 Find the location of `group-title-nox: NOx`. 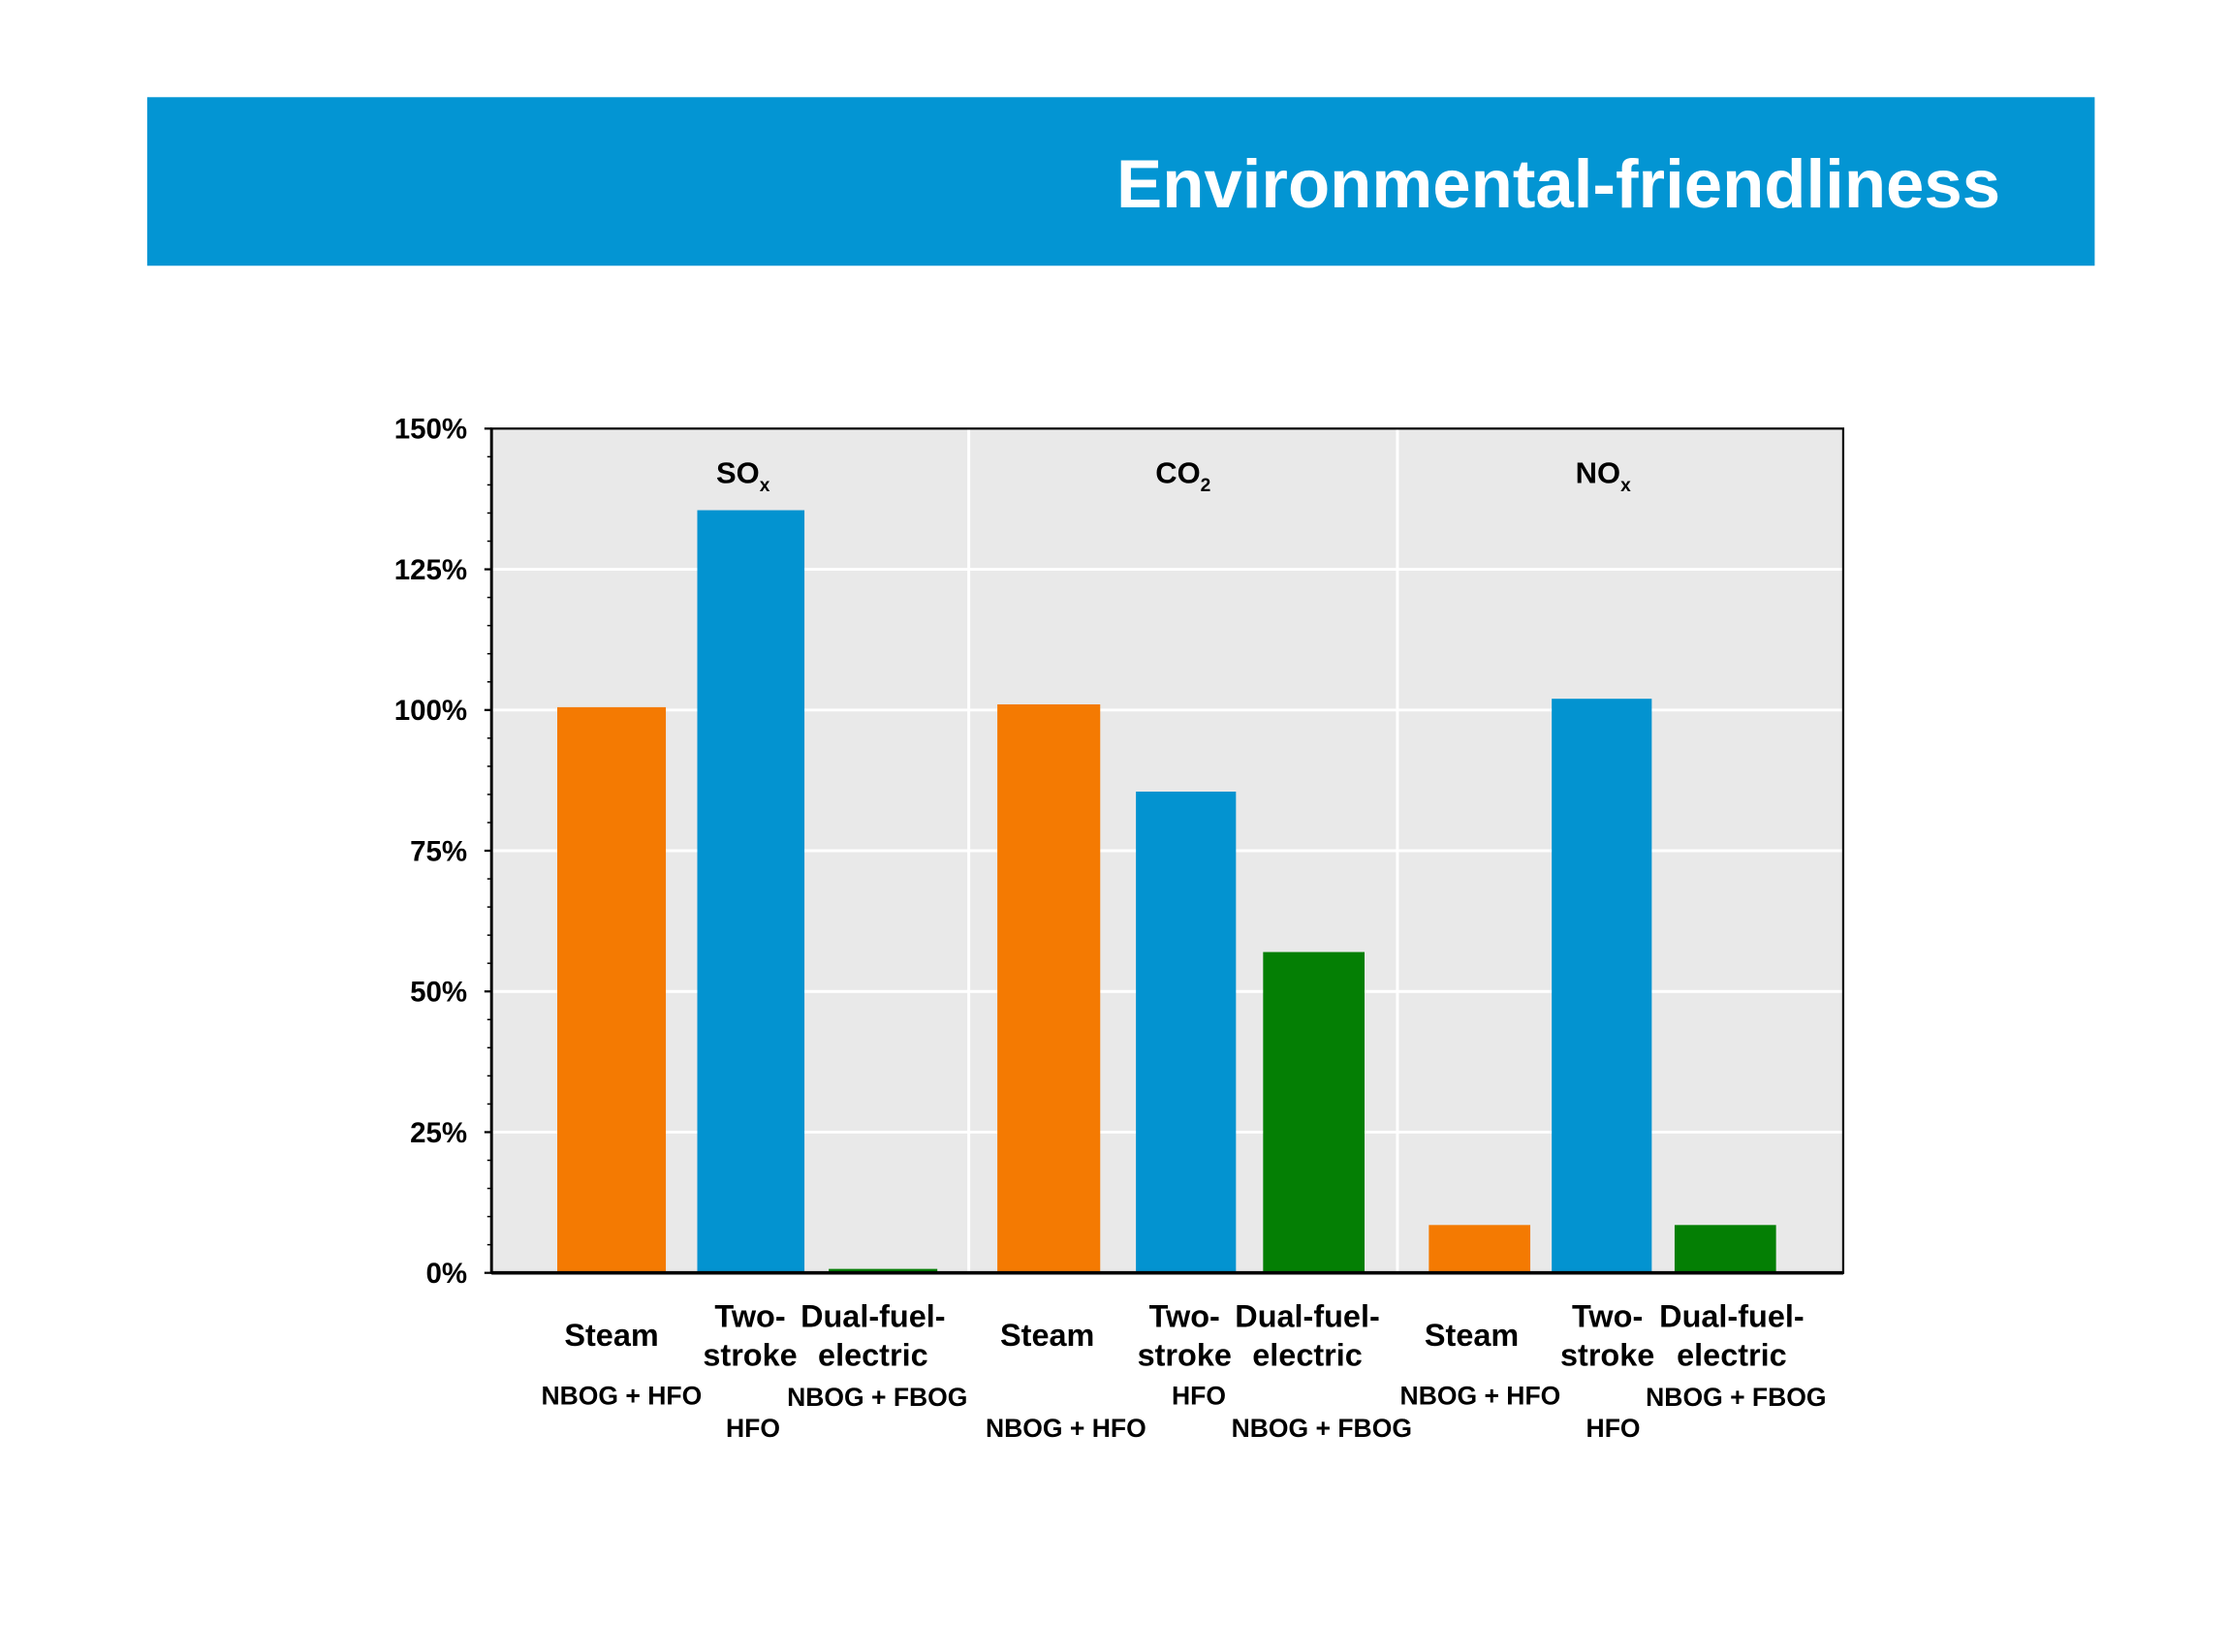

group-title-nox: NOx is located at coordinates (1603, 475).